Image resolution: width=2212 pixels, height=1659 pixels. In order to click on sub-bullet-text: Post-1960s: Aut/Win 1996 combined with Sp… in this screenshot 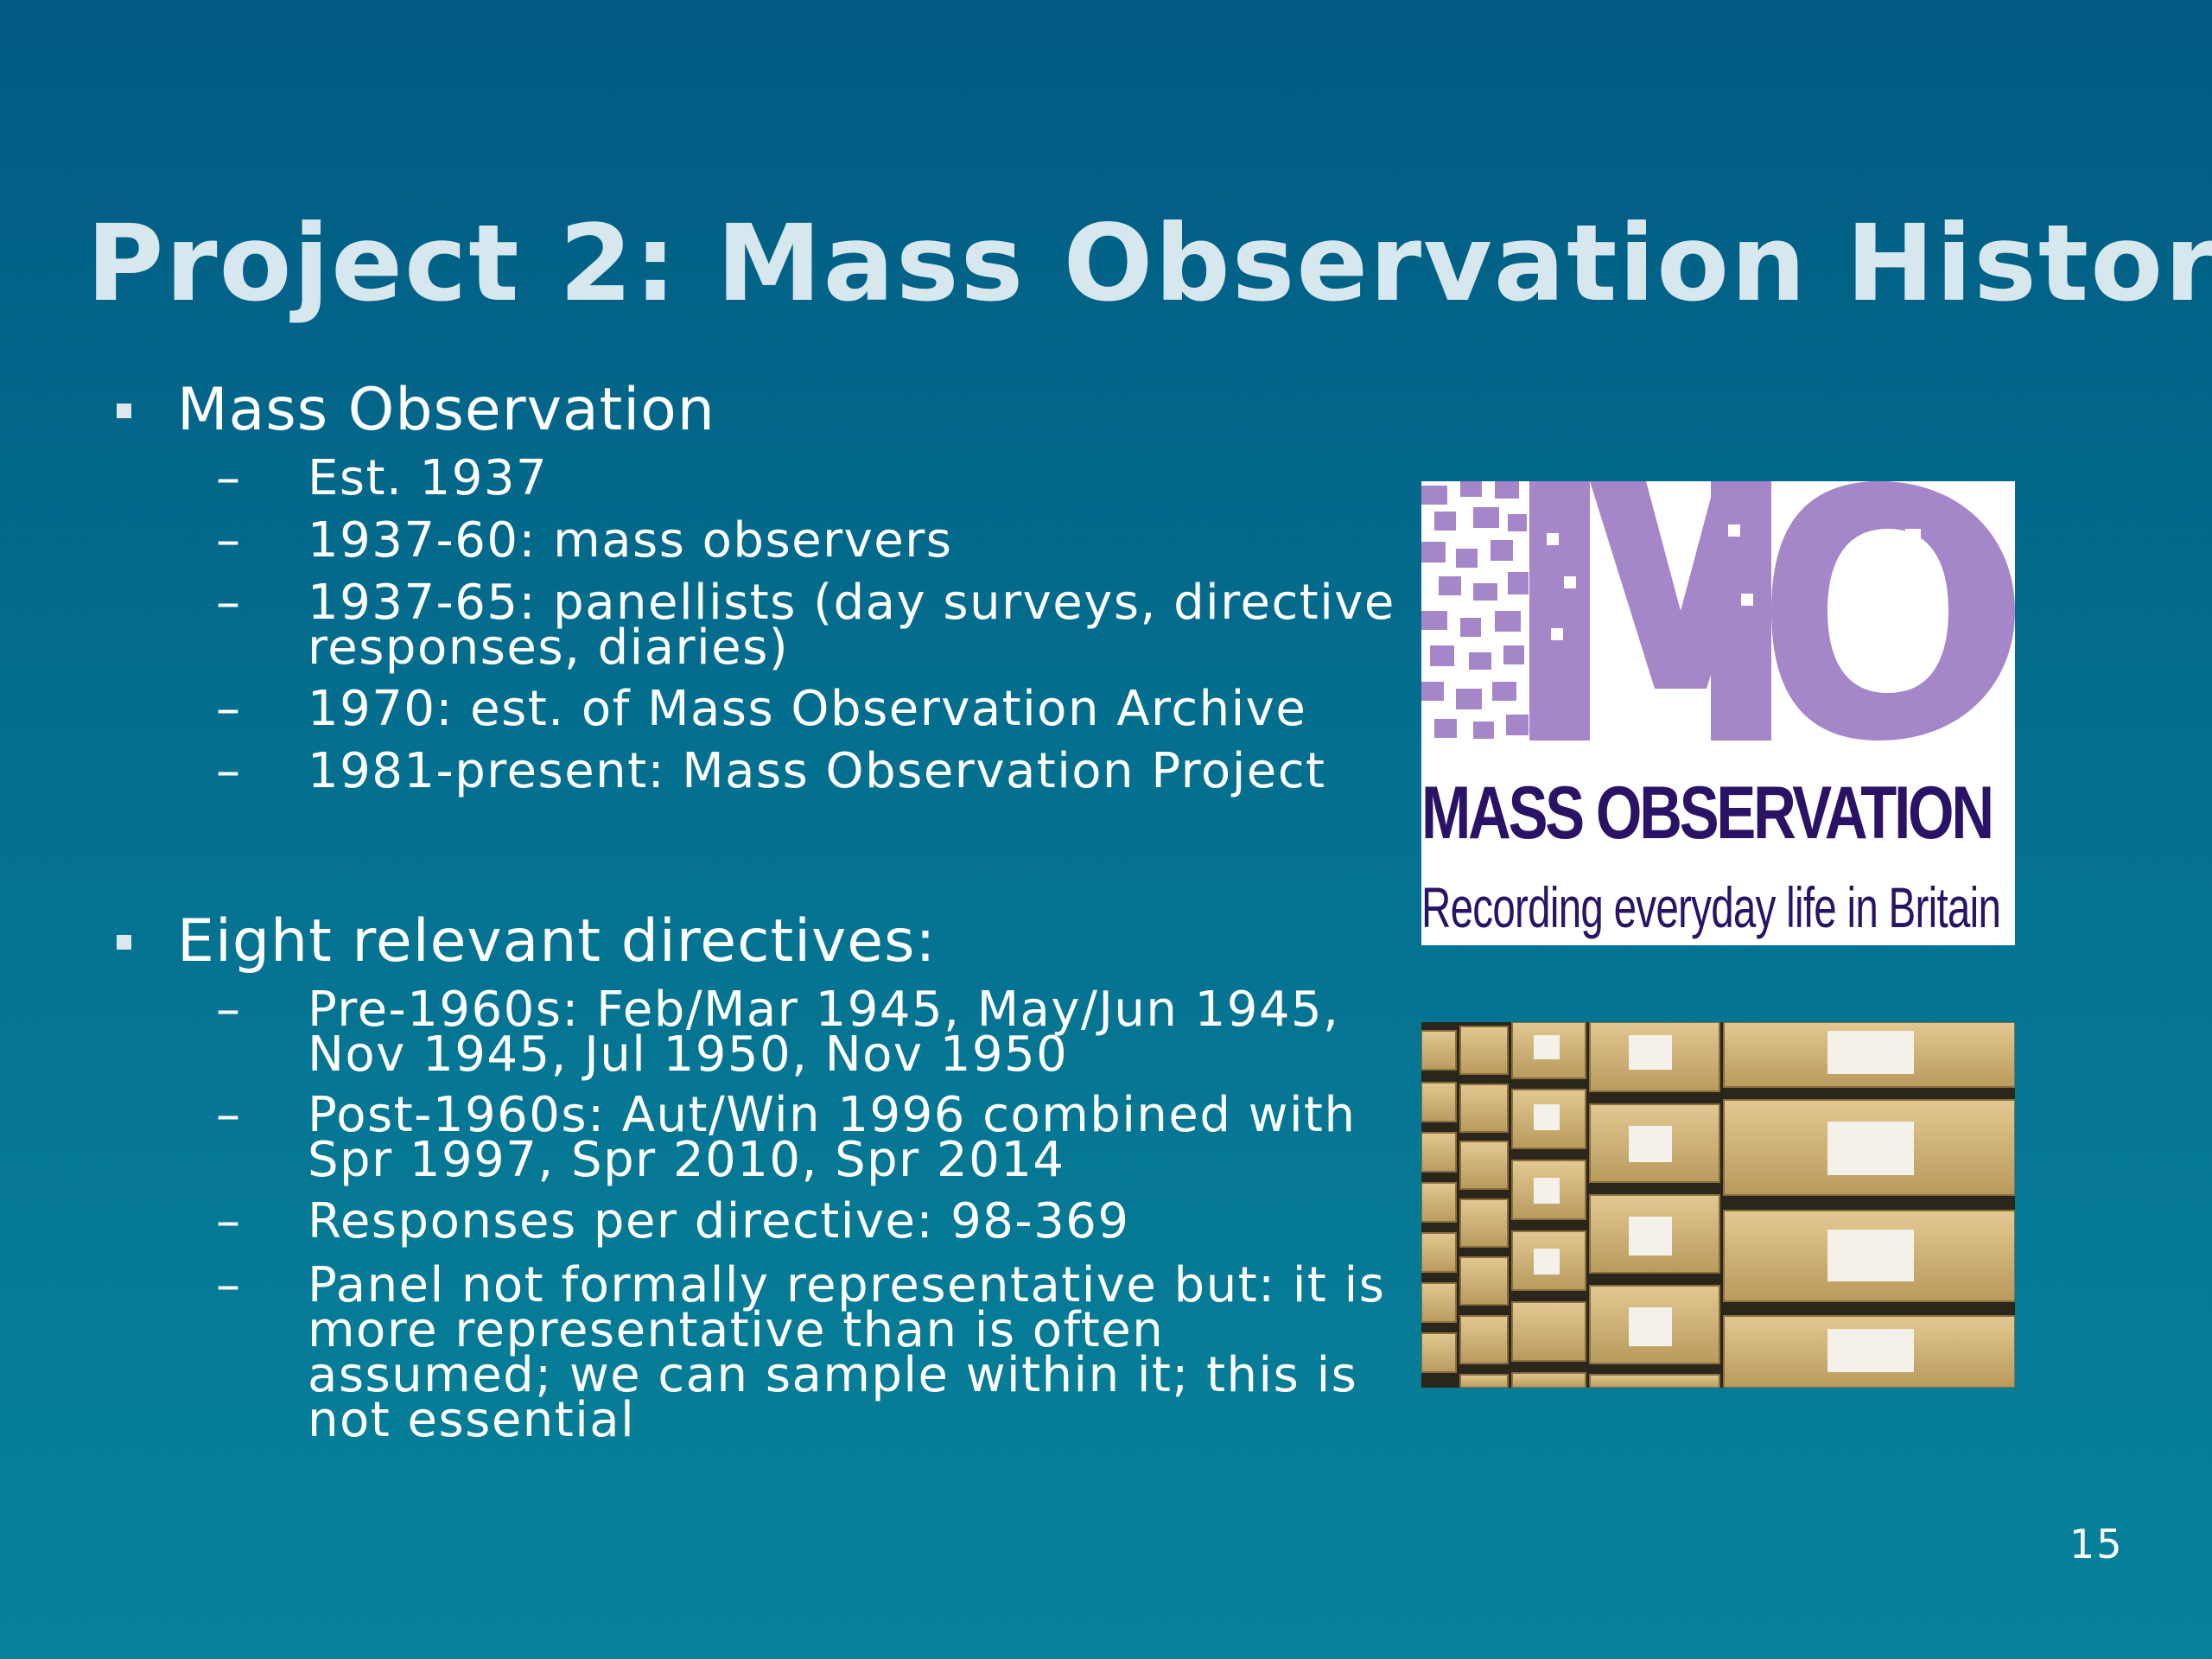, I will do `click(832, 1137)`.